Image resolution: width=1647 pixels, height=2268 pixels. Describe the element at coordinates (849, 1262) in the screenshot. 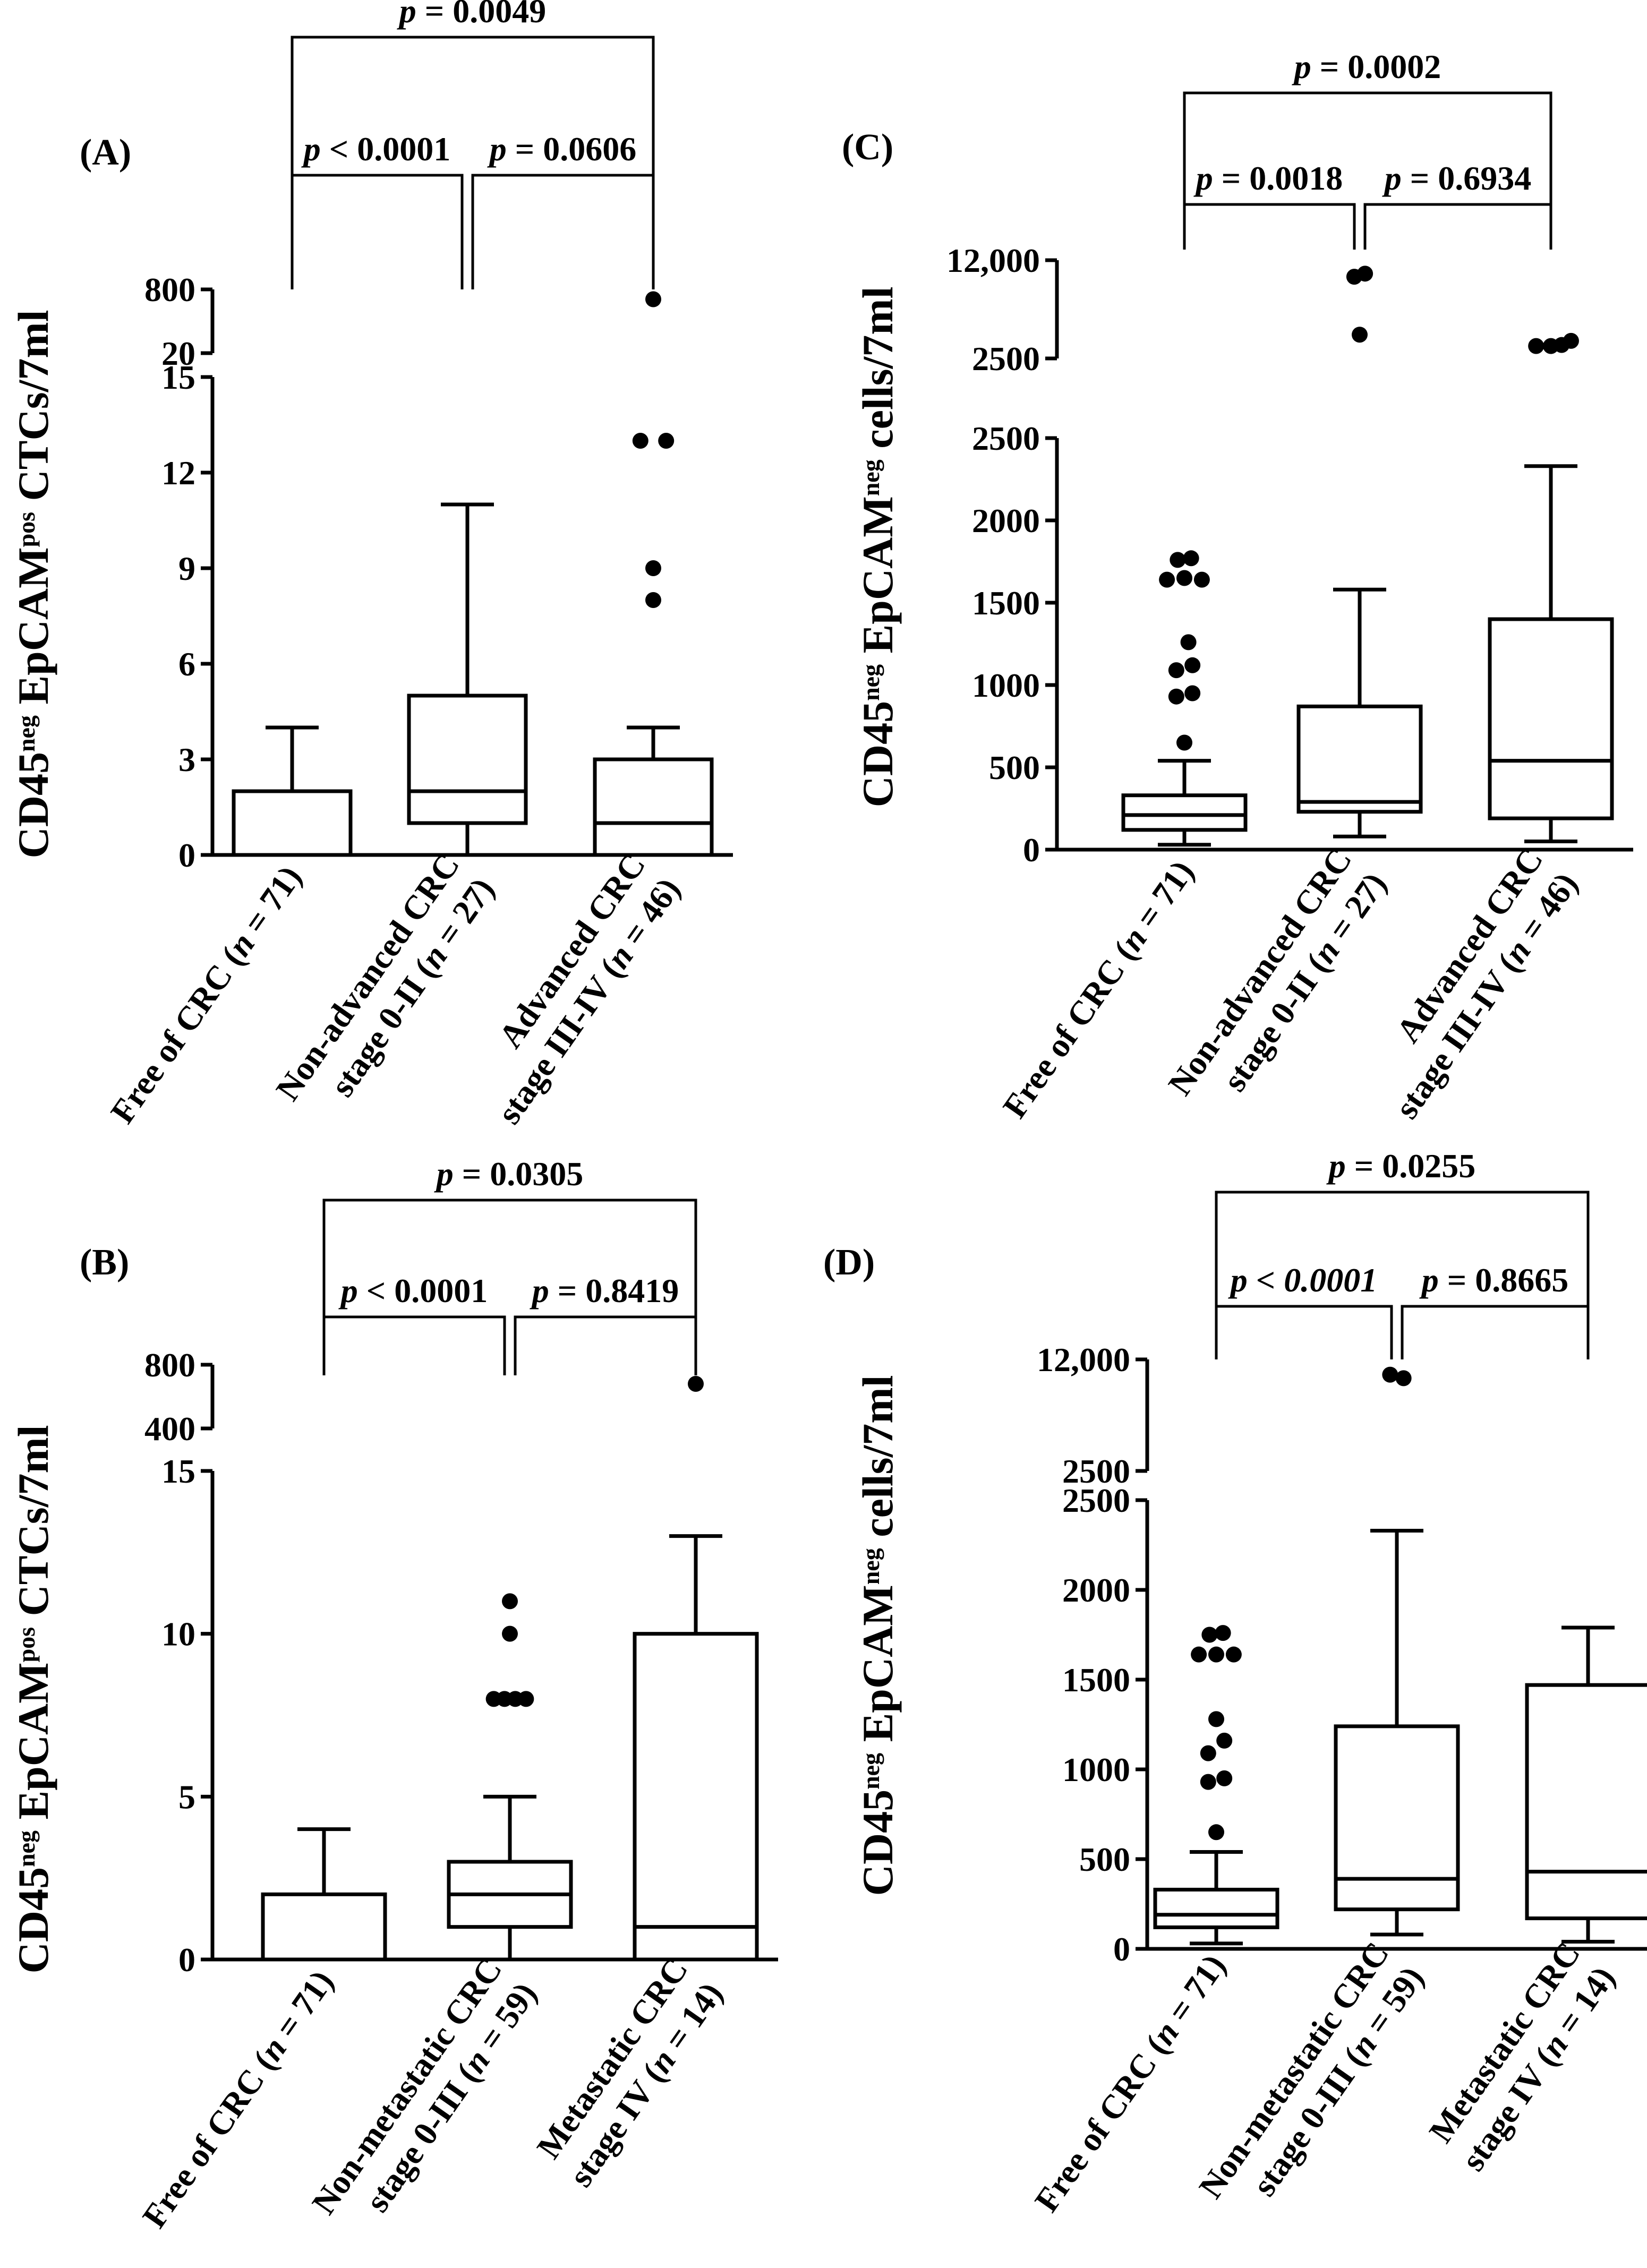

I see `panel-label: (D)` at that location.